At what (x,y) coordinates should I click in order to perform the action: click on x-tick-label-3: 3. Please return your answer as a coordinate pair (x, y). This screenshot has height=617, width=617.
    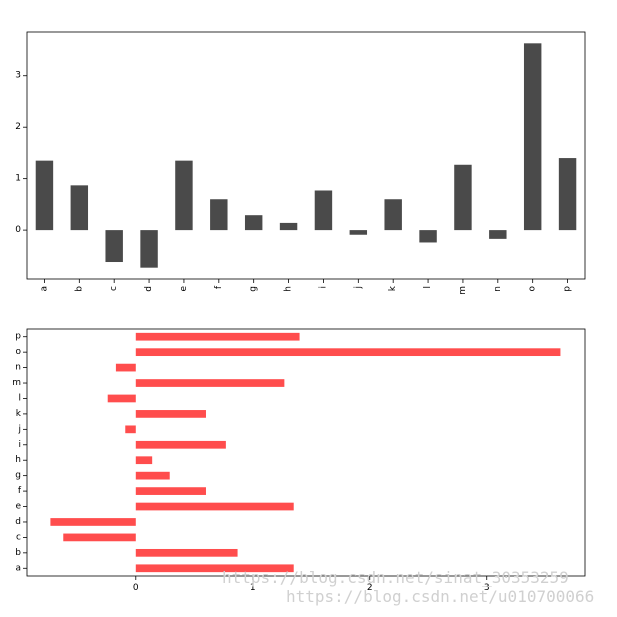
    Looking at the image, I should click on (487, 588).